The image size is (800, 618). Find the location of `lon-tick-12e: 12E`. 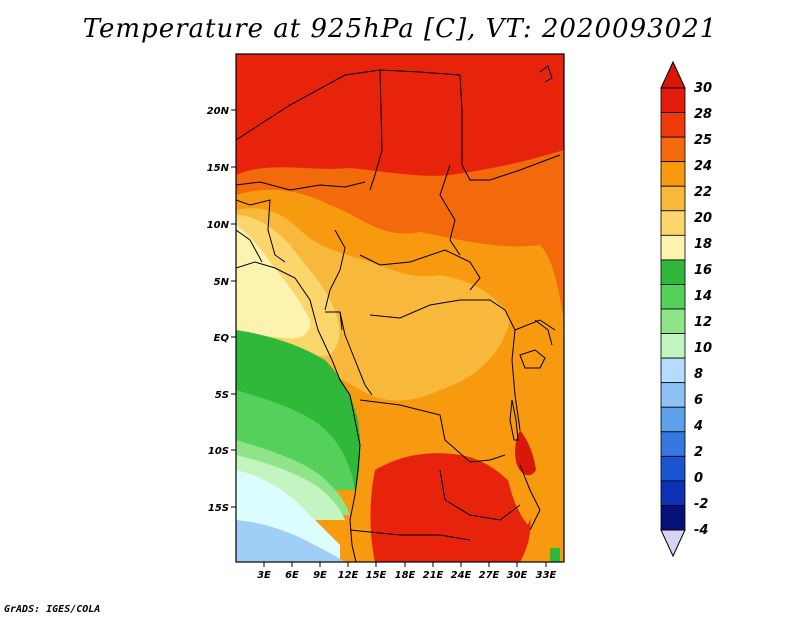

lon-tick-12e: 12E is located at coordinates (348, 571).